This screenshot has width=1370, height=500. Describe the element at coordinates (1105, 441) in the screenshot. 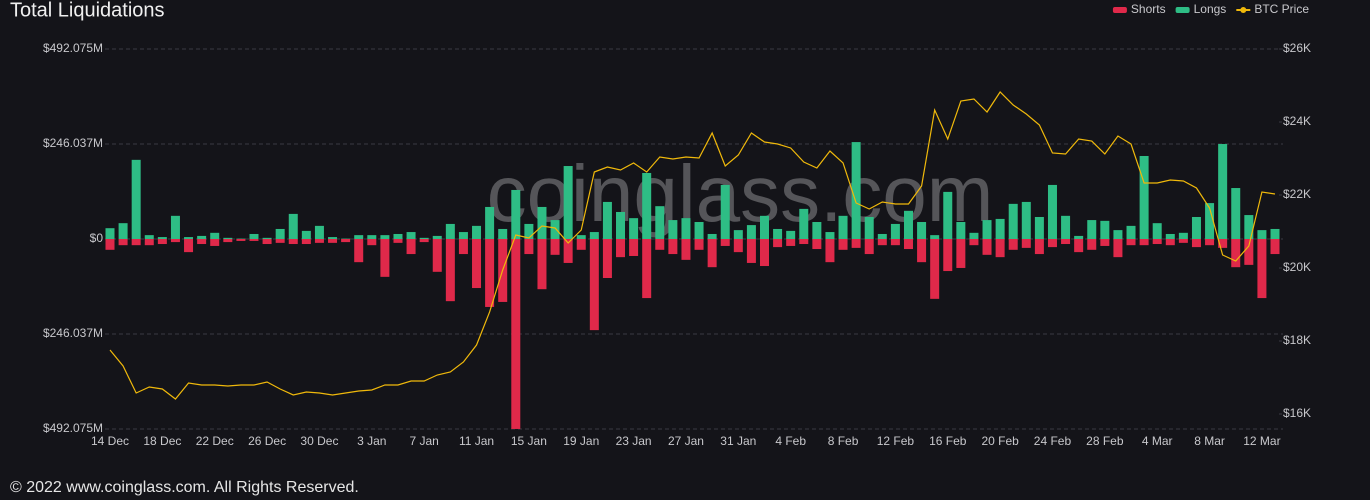

I see `x-tick-label: 28 Feb` at that location.